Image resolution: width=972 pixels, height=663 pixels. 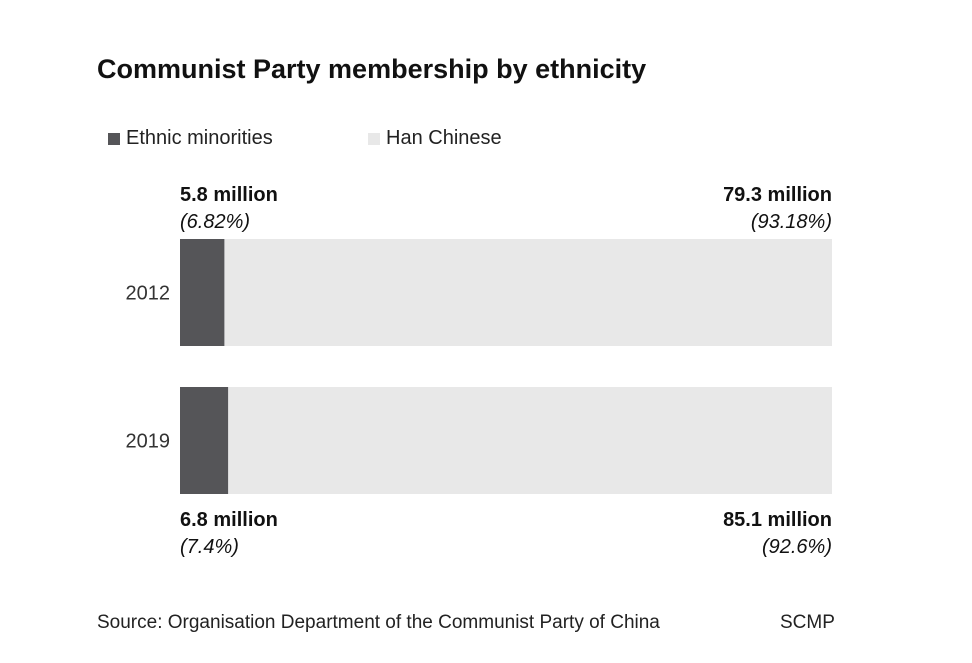 I want to click on legend-swatch-ethnic-minorities, so click(x=114, y=138).